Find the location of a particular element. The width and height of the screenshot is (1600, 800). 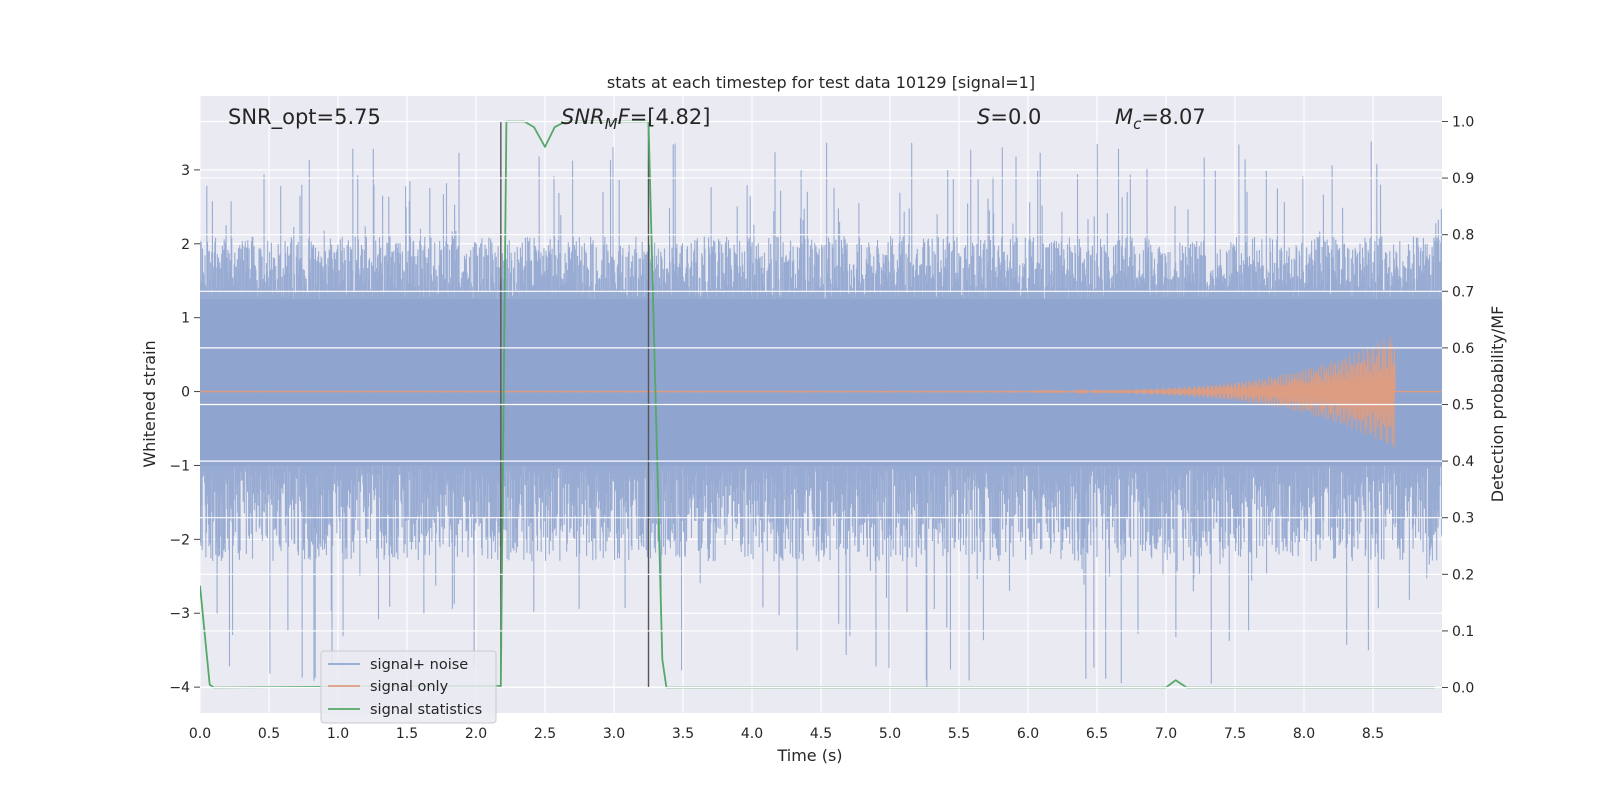

x-tick-label: 7.5 is located at coordinates (1235, 734).